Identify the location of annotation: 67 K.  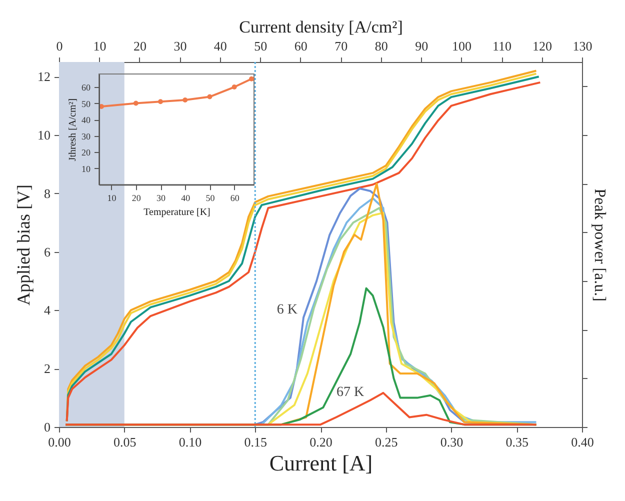
(350, 392).